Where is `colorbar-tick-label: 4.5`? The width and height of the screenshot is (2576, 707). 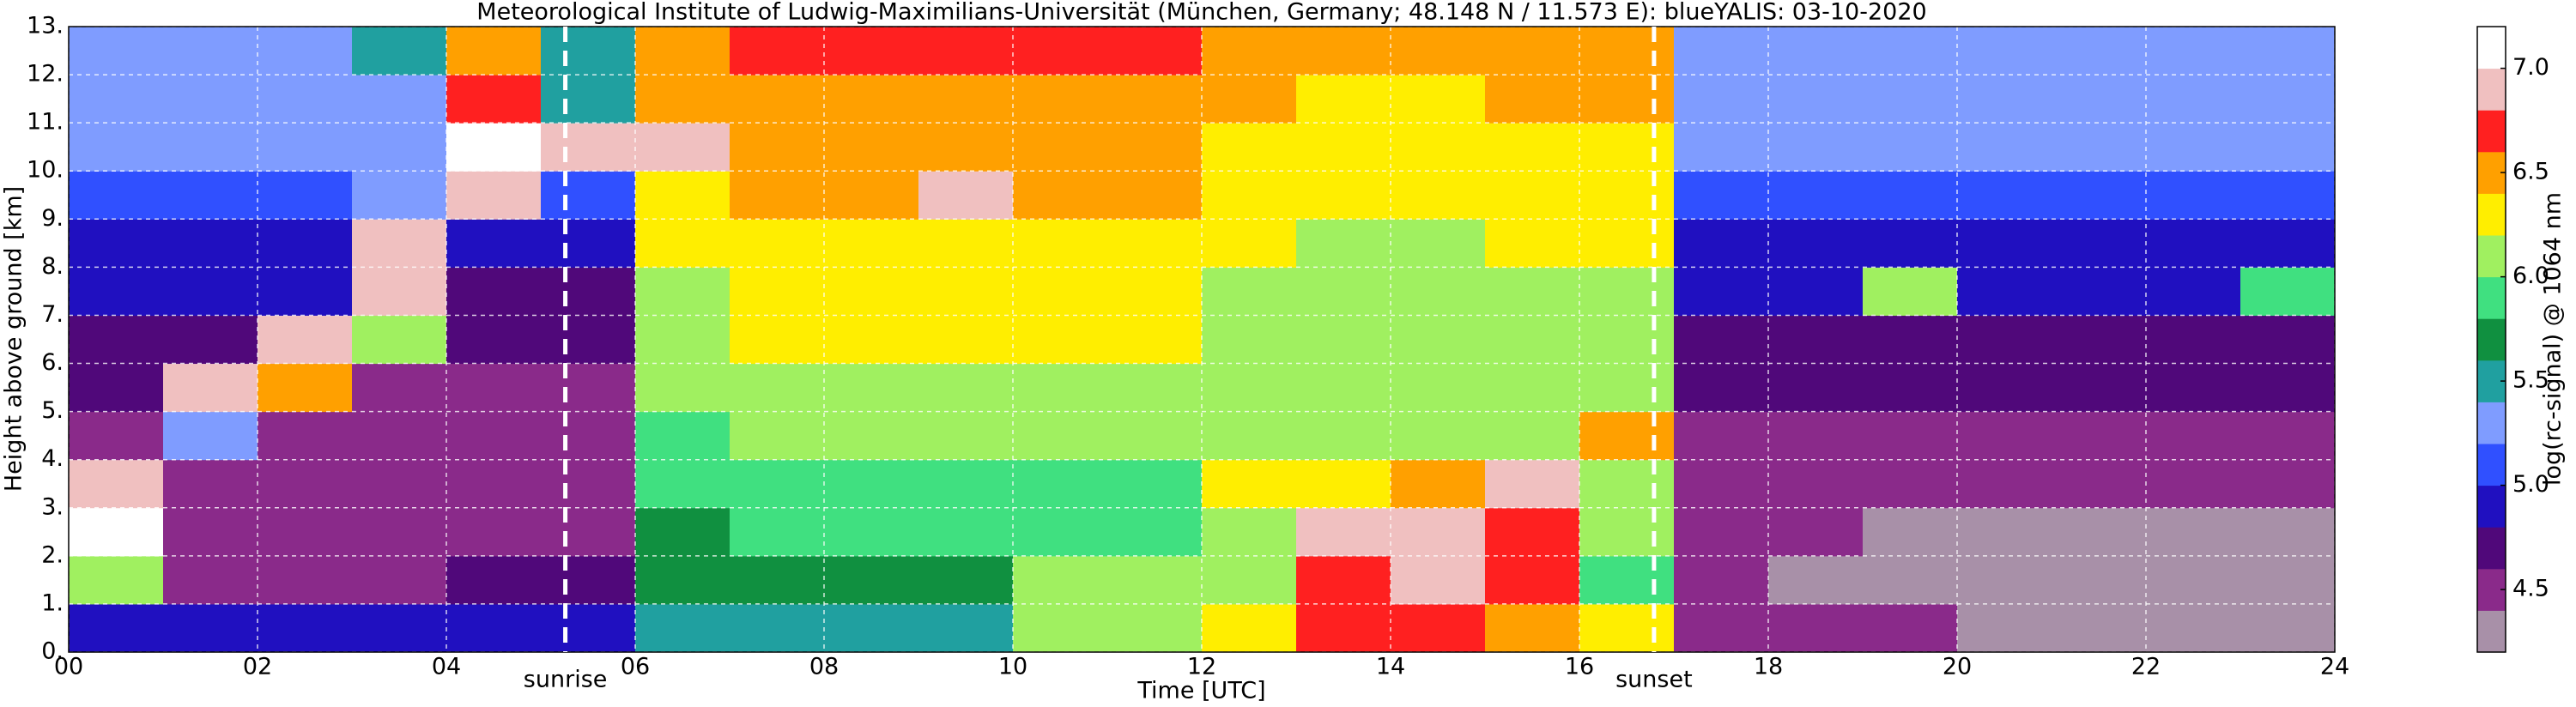 colorbar-tick-label: 4.5 is located at coordinates (2530, 589).